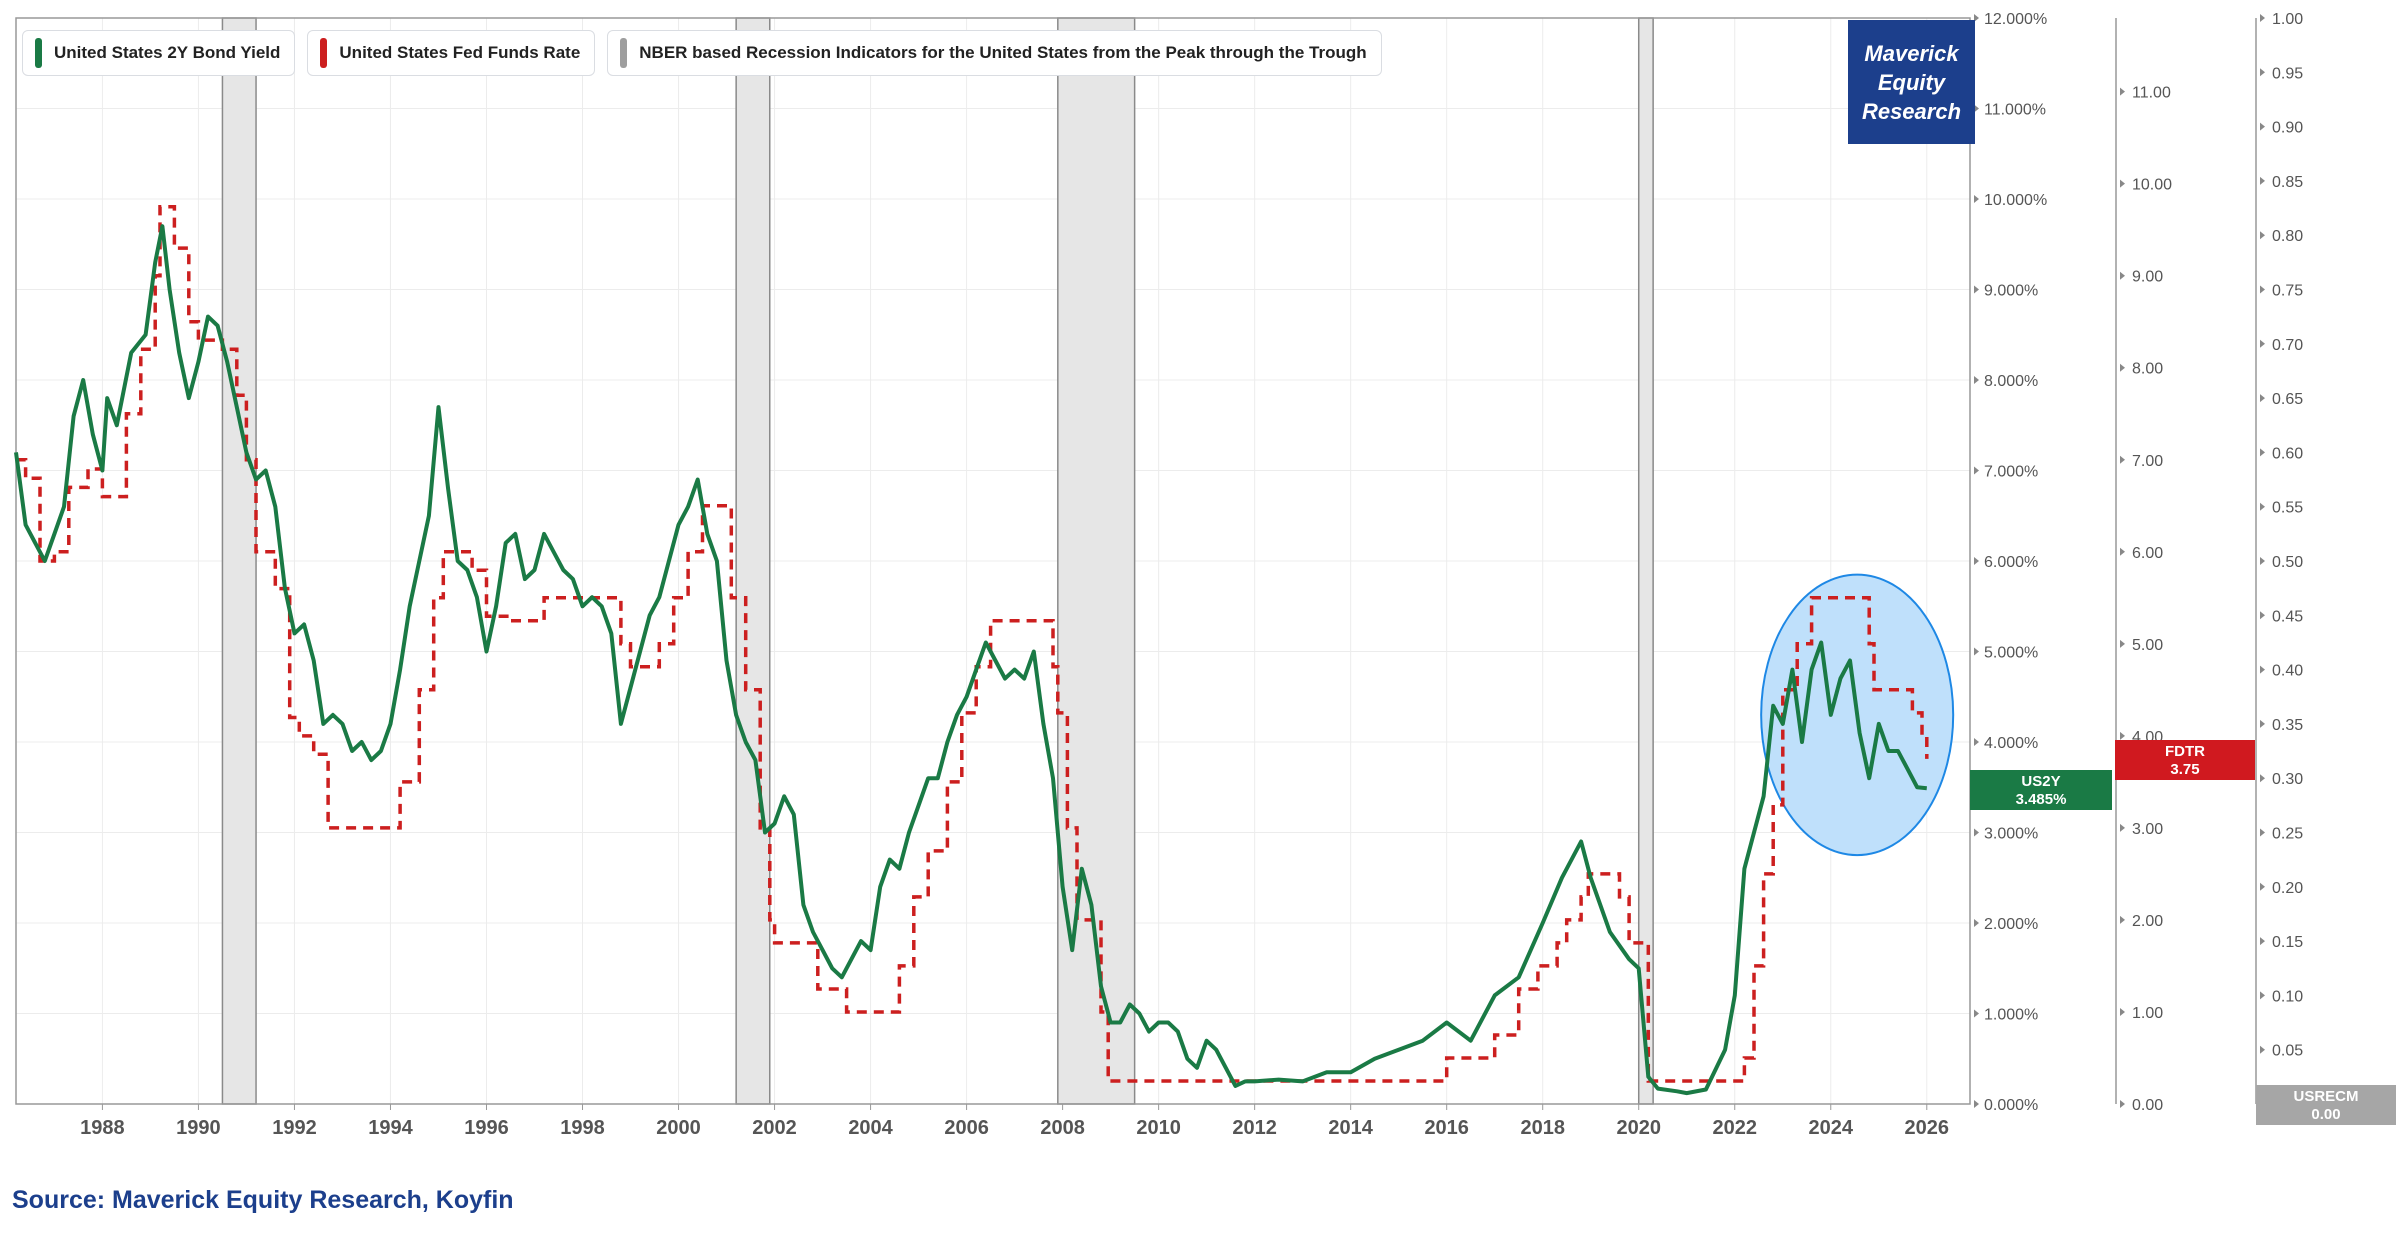  What do you see at coordinates (2147, 921) in the screenshot?
I see `y2-tick-label: 2.00` at bounding box center [2147, 921].